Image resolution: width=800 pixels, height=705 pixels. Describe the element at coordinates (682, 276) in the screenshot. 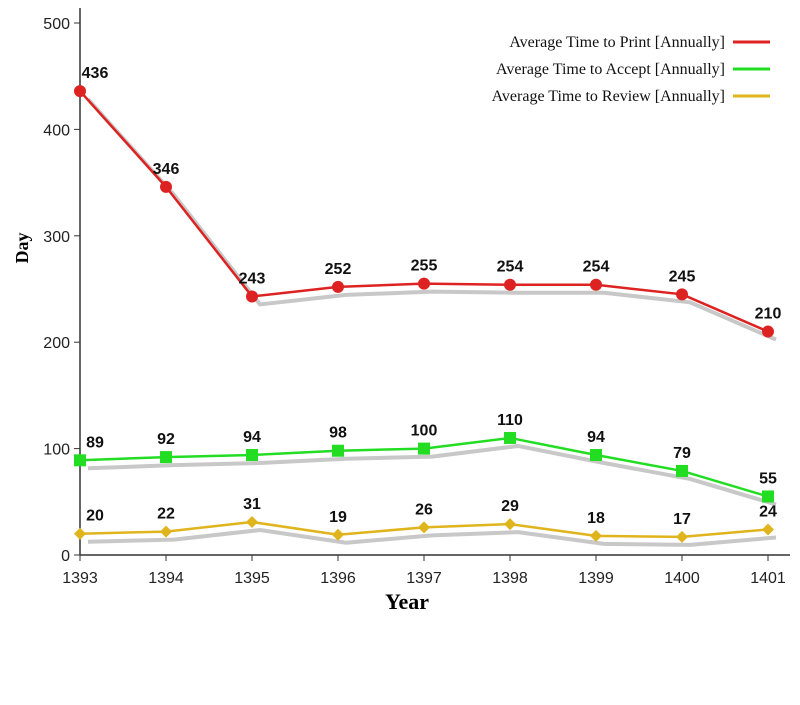

I see `data-label: 245` at that location.